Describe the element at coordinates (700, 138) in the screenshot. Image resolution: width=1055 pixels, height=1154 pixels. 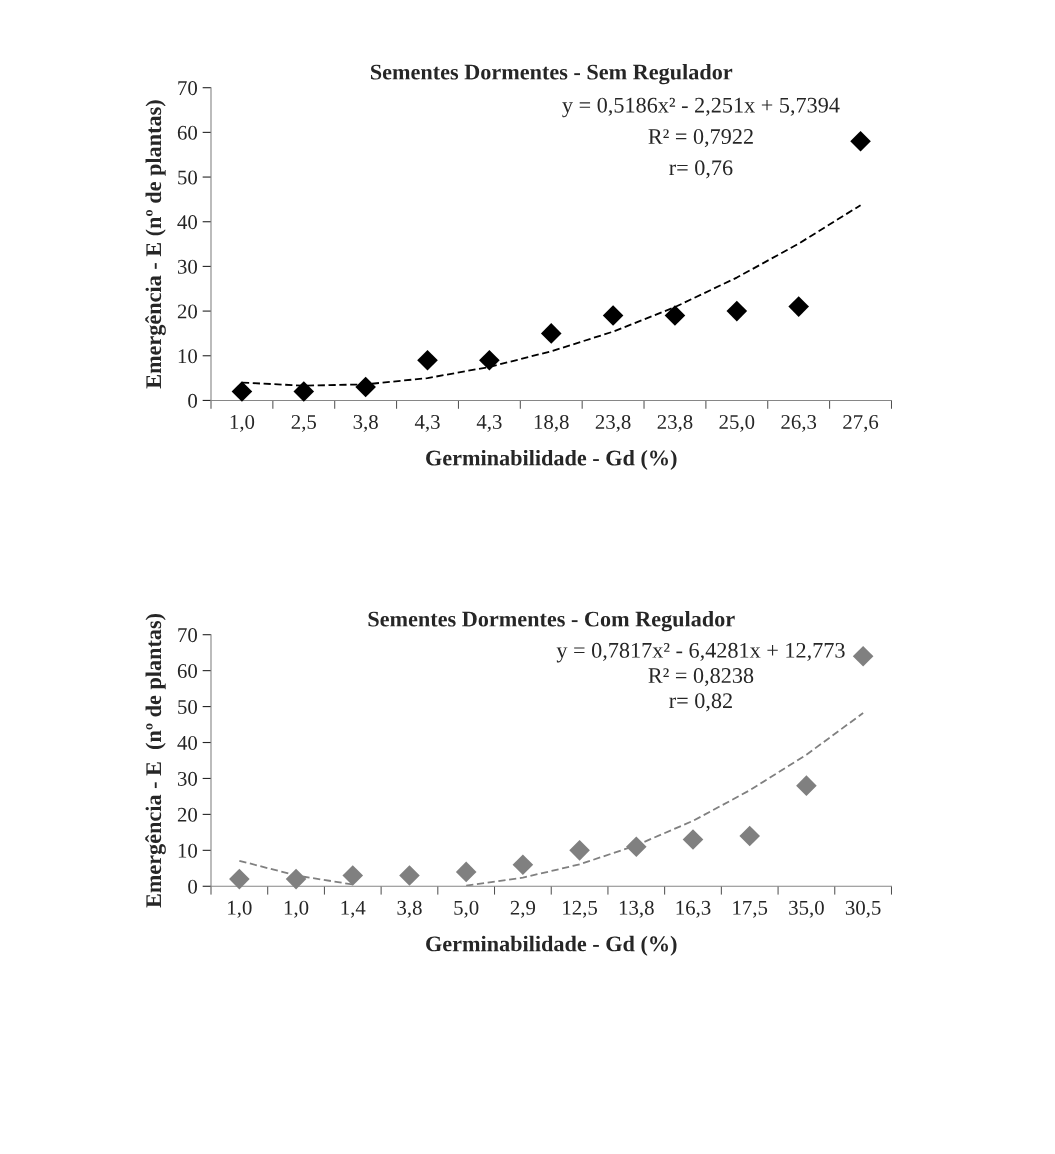
I see `annotation: R² = 0,7922` at that location.